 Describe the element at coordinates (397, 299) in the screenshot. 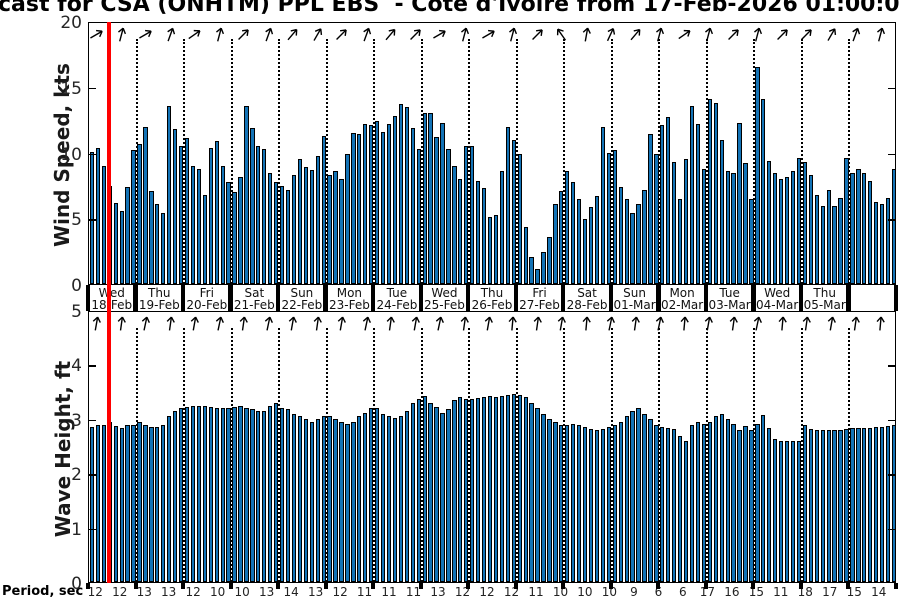

I see `x-axis-day-label: Tue 24-Feb` at that location.